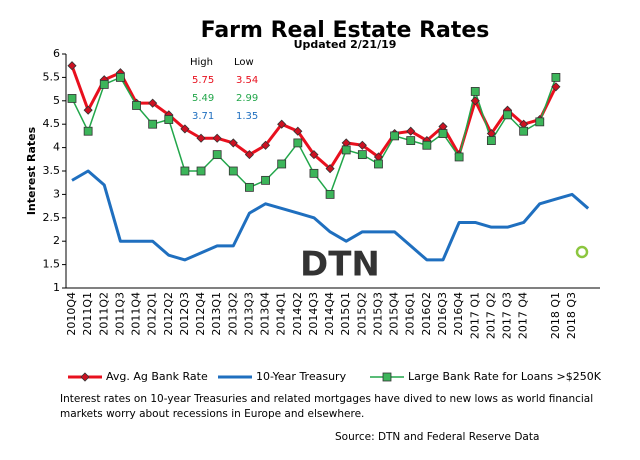  Describe the element at coordinates (119, 314) in the screenshot. I see `x-tick-label: 2011Q3` at that location.